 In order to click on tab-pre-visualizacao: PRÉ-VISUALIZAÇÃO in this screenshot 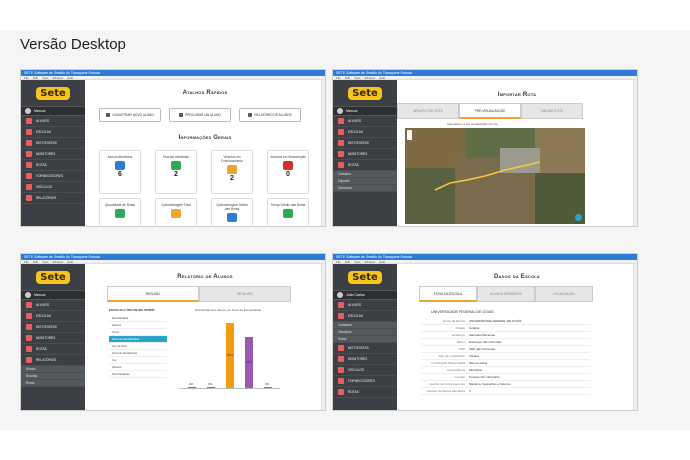, I will do `click(490, 111)`.